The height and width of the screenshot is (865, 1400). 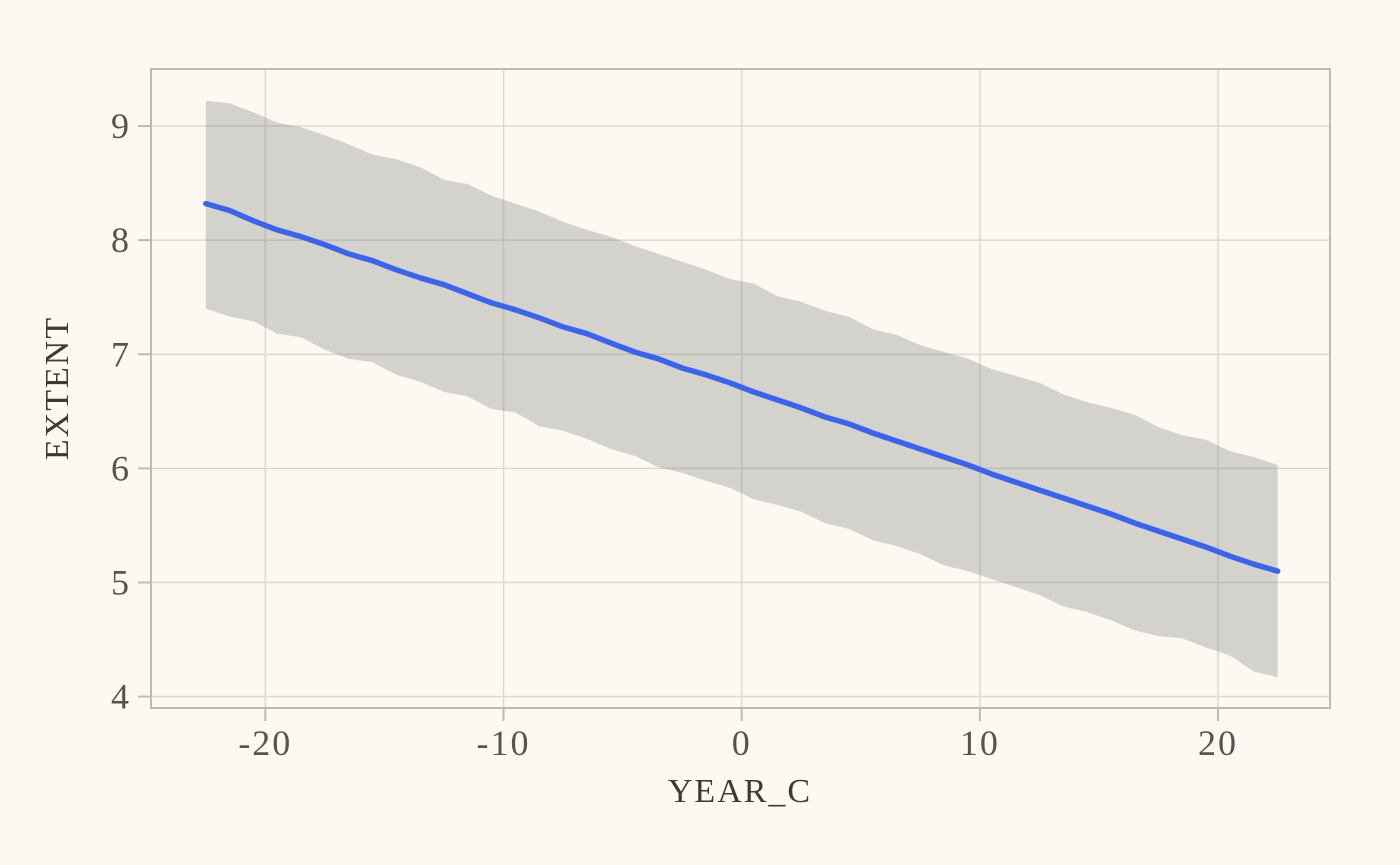 I want to click on x-tick-label: 10, so click(x=980, y=743).